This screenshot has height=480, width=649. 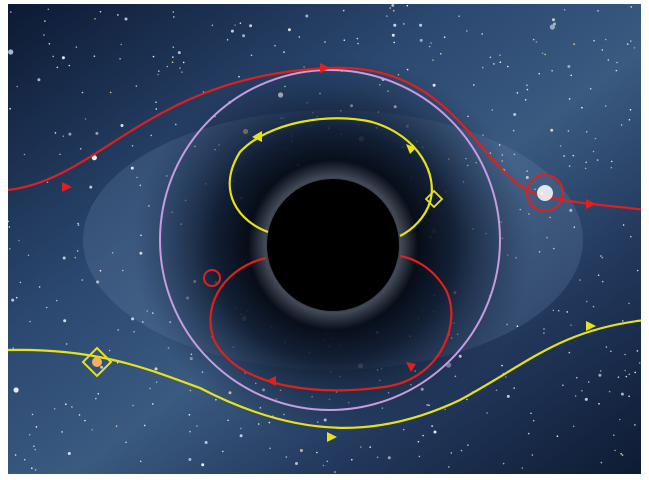 I want to click on red-source-marker, so click(x=545, y=193).